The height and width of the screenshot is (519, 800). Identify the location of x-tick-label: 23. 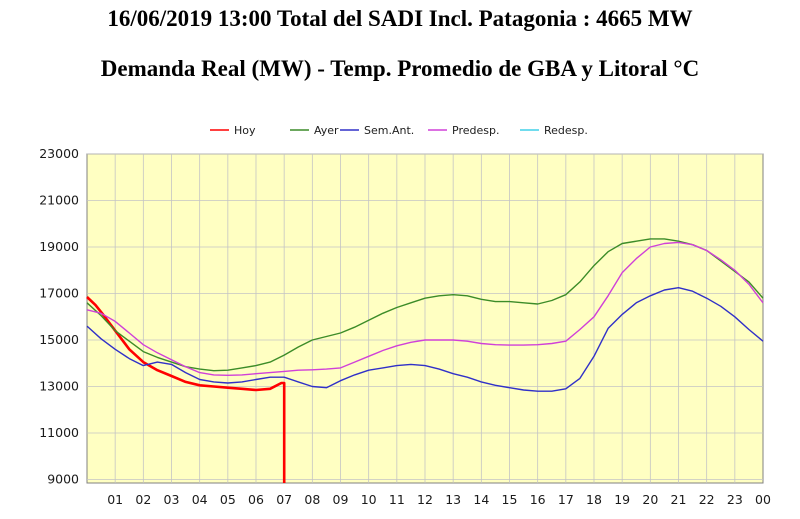
(735, 499).